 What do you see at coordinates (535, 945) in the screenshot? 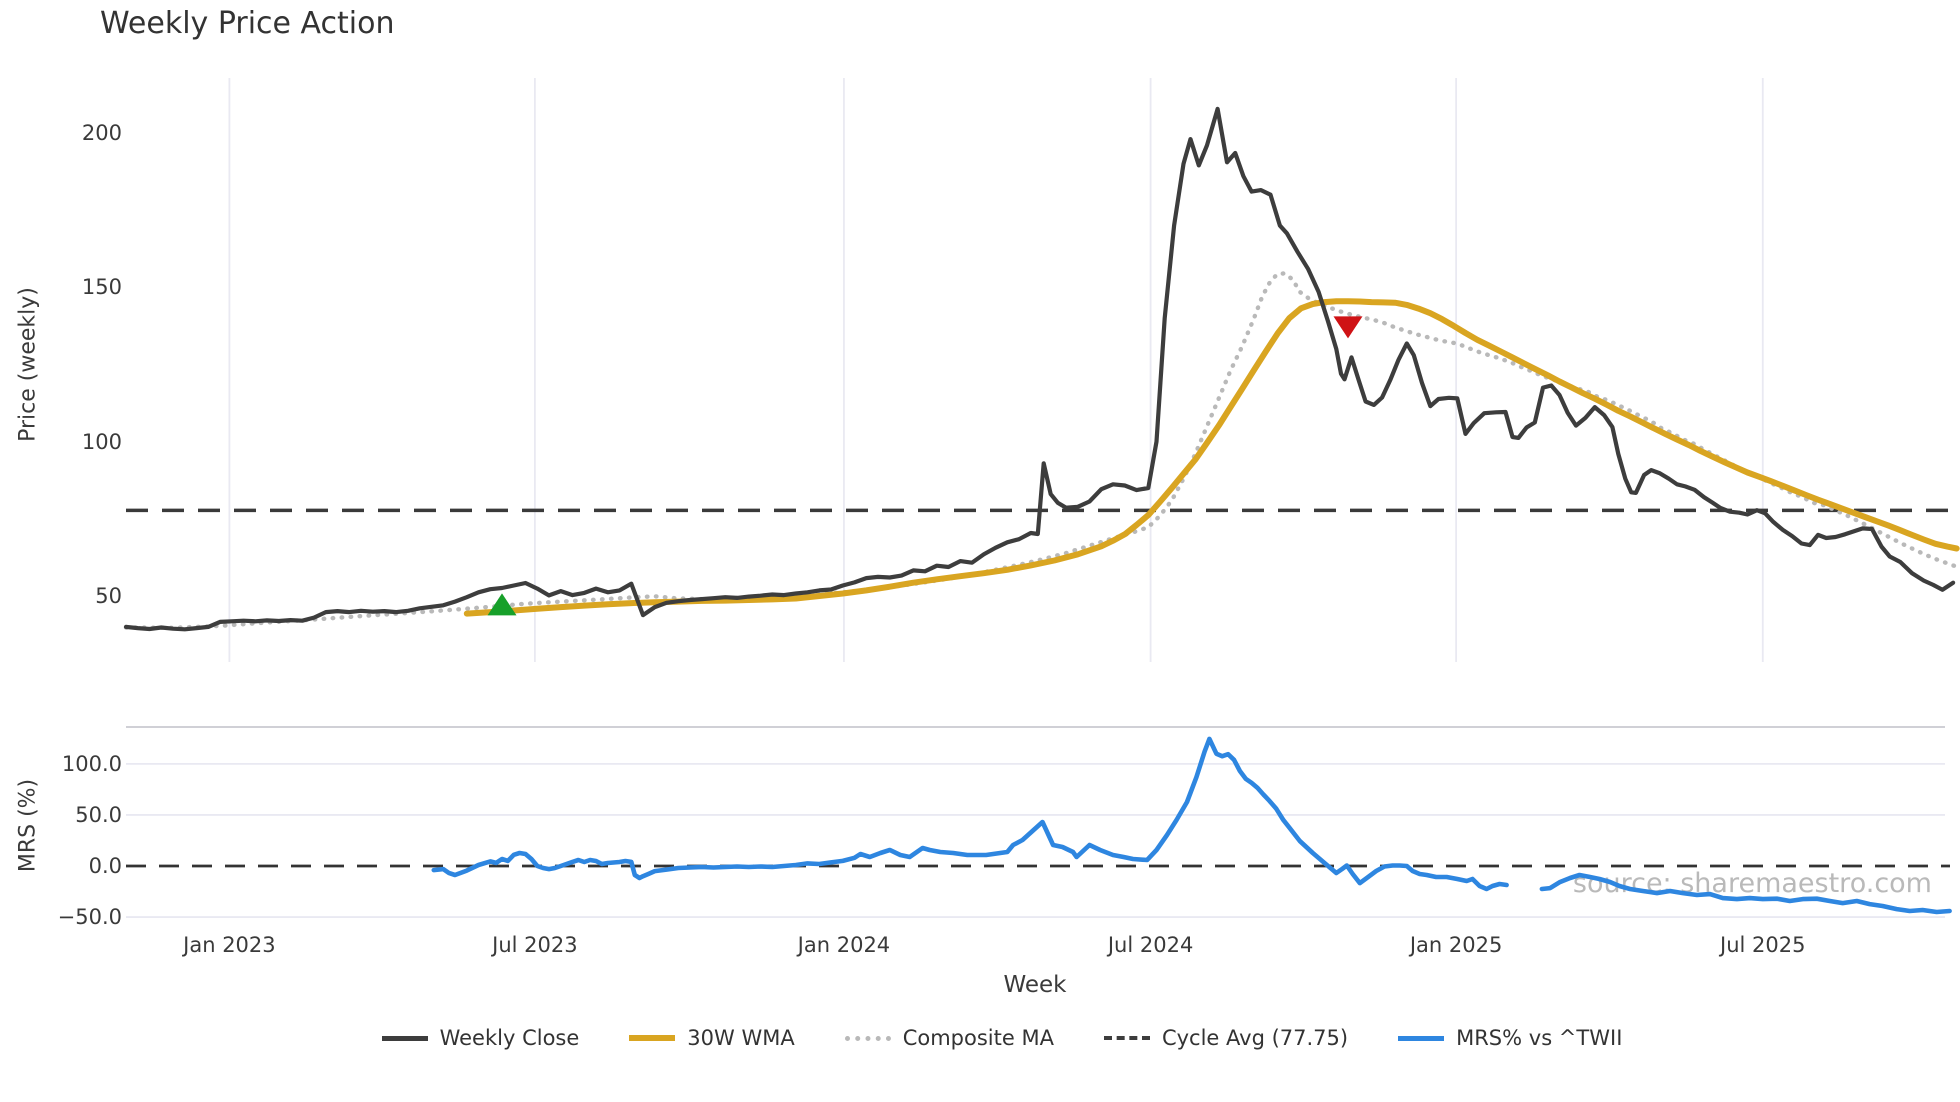
I see `x-tick-label: Jul 2023` at bounding box center [535, 945].